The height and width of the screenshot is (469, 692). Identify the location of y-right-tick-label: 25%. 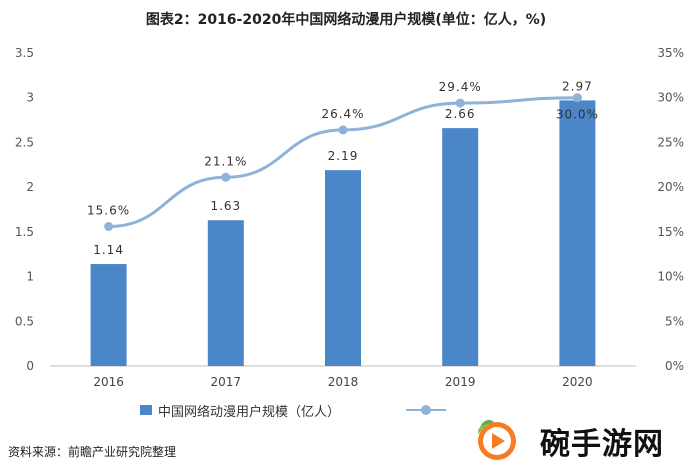
(670, 142).